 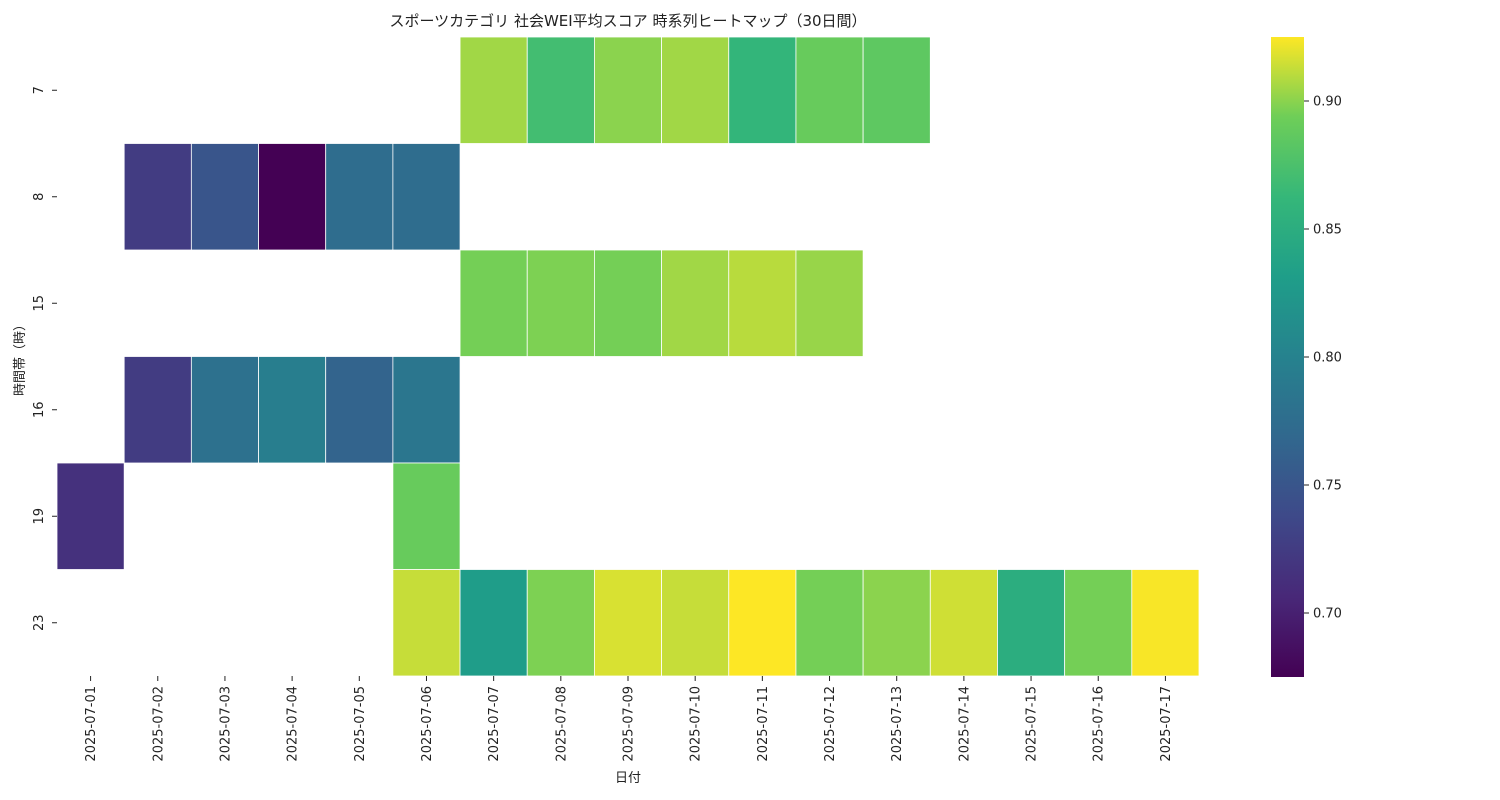 What do you see at coordinates (158, 724) in the screenshot?
I see `x-tick-label: 2025-07-02` at bounding box center [158, 724].